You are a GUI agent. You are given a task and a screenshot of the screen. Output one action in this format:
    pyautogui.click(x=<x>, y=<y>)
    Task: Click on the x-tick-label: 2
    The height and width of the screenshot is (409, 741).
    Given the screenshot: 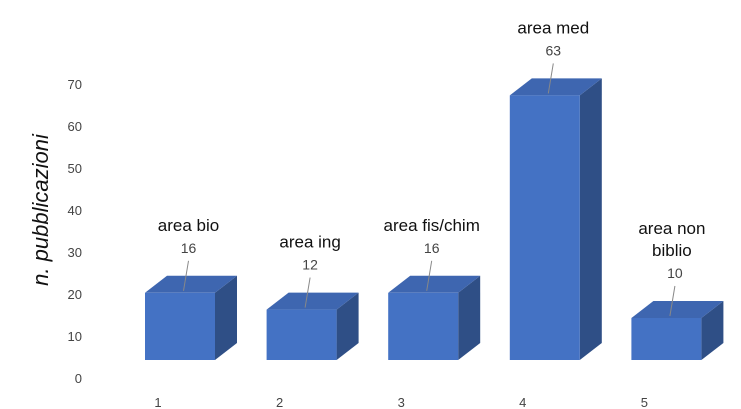 What is the action you would take?
    pyautogui.click(x=279, y=402)
    